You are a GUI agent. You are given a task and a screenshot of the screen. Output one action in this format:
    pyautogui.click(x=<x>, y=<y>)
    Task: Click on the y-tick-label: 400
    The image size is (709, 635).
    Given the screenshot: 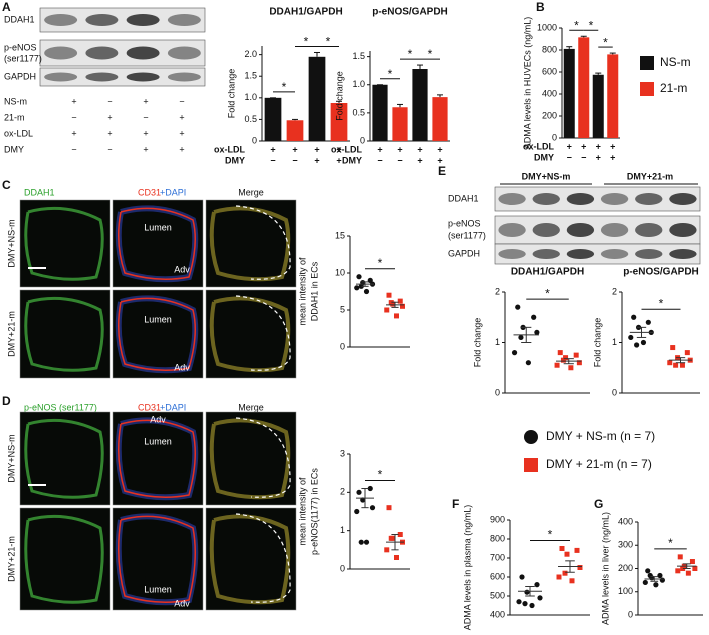 What is the action you would take?
    pyautogui.click(x=549, y=93)
    